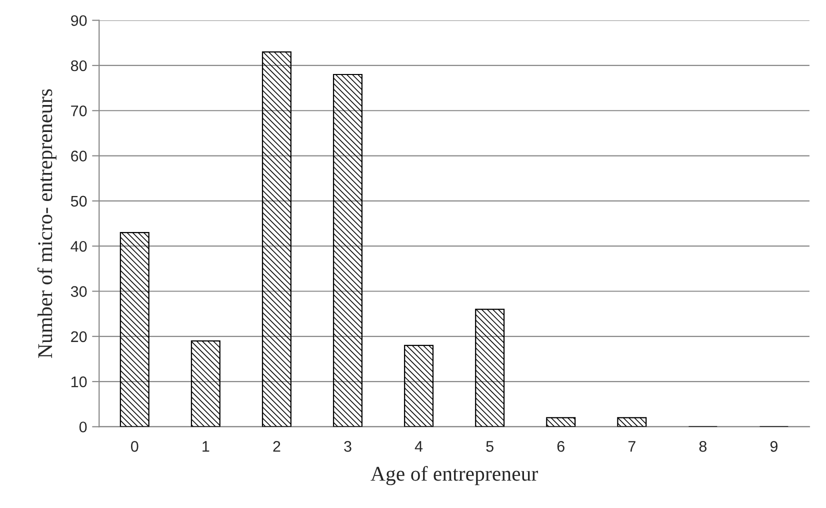 Image resolution: width=826 pixels, height=508 pixels. Describe the element at coordinates (78, 291) in the screenshot. I see `y-tick-label: 30` at that location.